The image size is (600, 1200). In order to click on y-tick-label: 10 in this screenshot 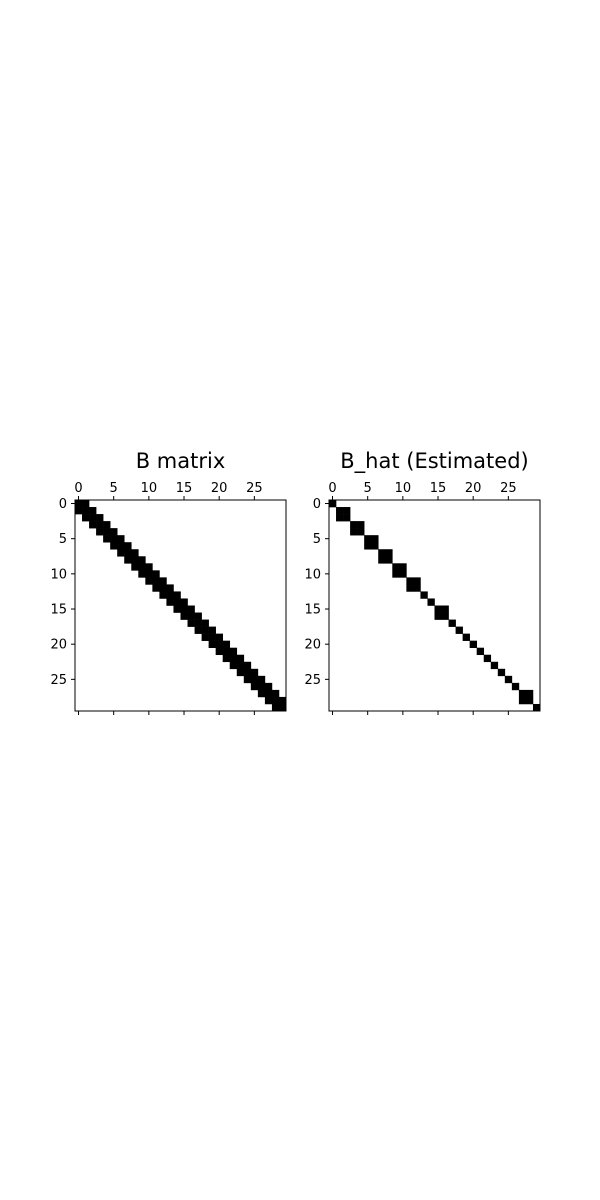, I will do `click(312, 574)`.